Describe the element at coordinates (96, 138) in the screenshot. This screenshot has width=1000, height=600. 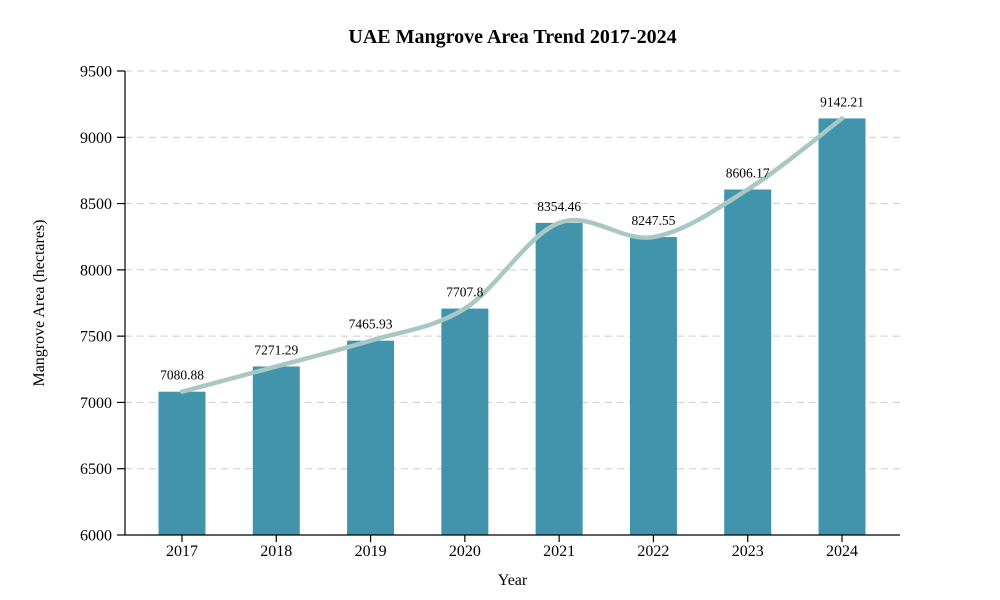
I see `y-tick-label: 9000` at that location.